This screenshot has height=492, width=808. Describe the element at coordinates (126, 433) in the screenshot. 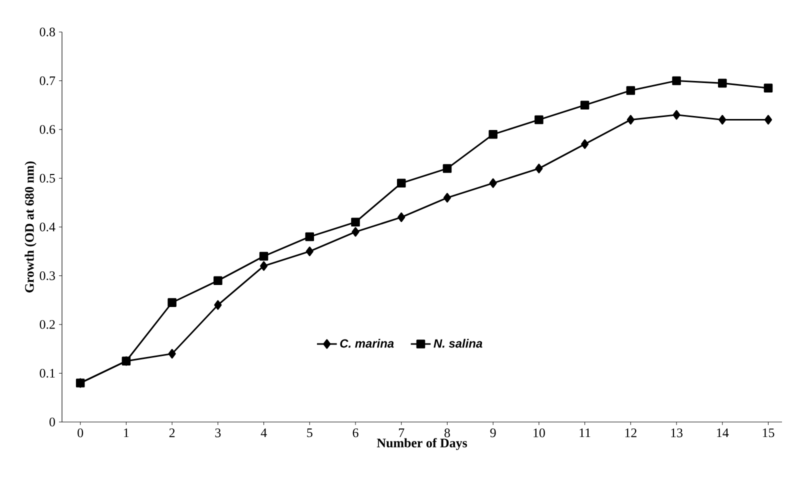

I see `x-tick-label: 1` at that location.